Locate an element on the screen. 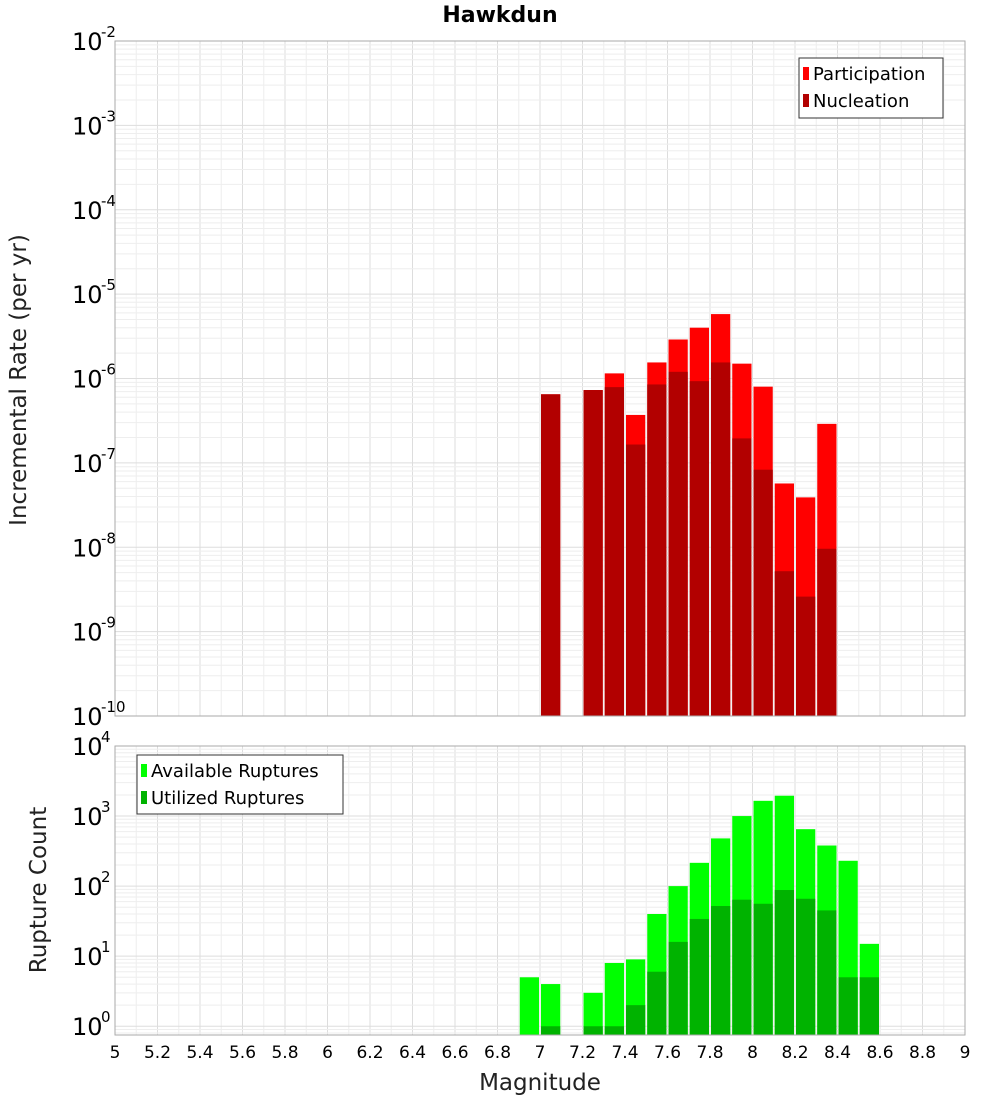 The image size is (1000, 1100). y-tick-exponent: -6 is located at coordinates (108, 370).